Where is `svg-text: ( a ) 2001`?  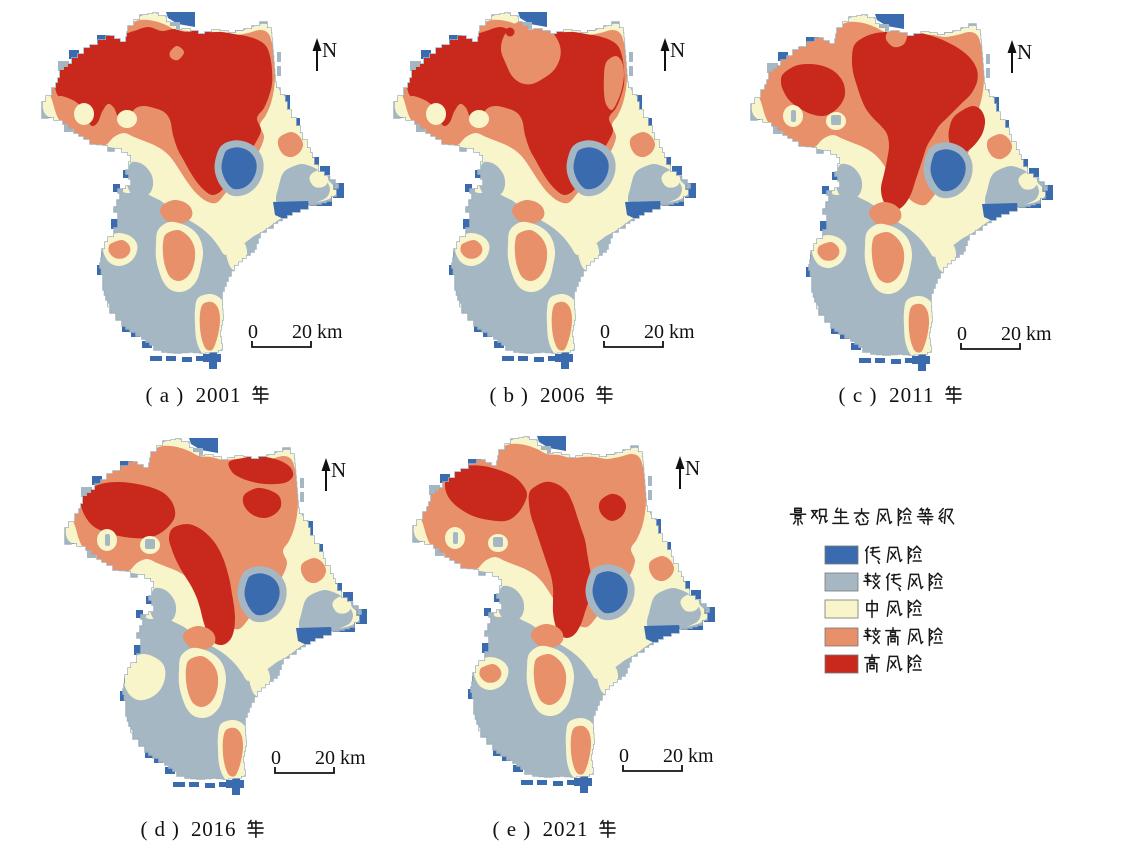
svg-text: ( a ) 2001 is located at coordinates (193, 395).